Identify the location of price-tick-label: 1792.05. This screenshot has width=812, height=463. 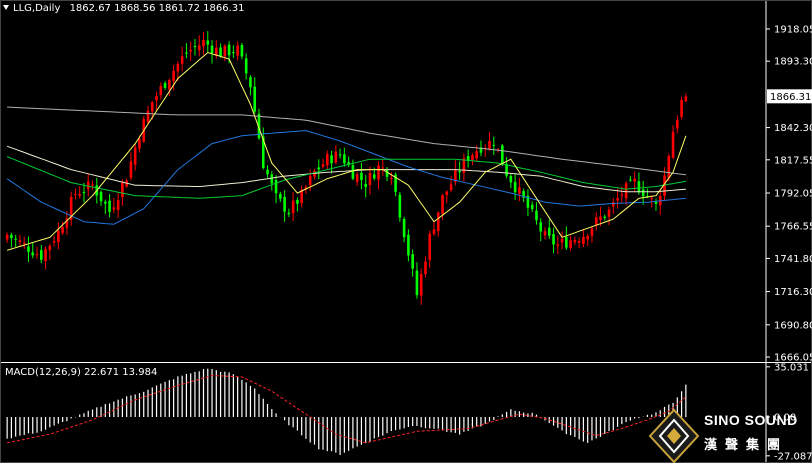
(793, 193).